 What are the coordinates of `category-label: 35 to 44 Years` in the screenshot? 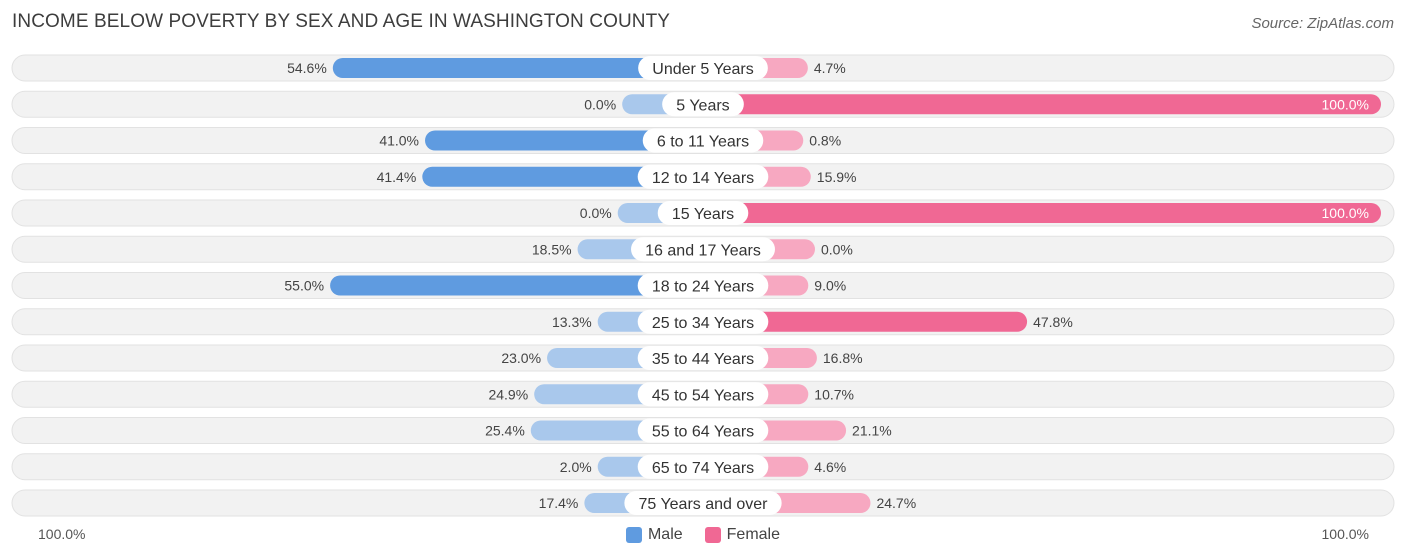 It's located at (703, 359).